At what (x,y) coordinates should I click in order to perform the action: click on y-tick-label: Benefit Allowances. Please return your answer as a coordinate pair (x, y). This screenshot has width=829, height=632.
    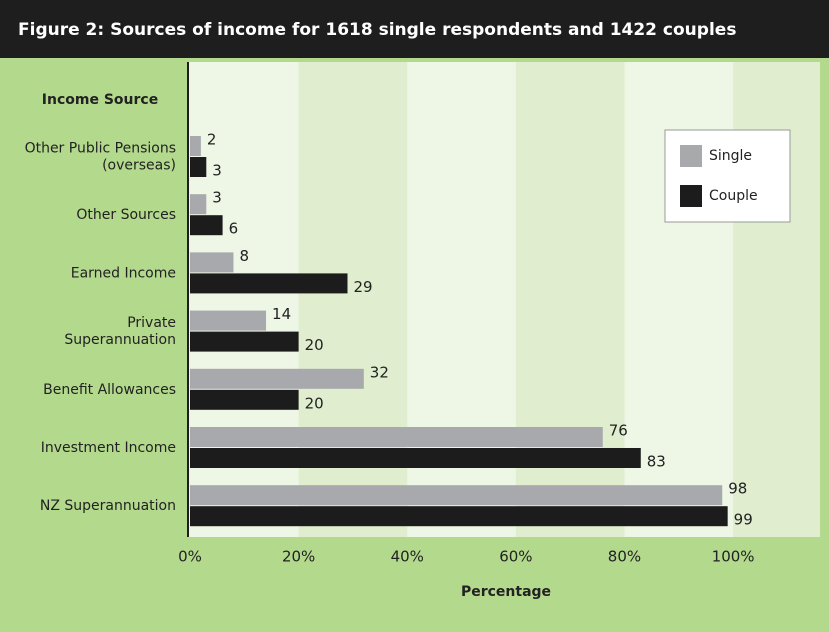
    Looking at the image, I should click on (109, 390).